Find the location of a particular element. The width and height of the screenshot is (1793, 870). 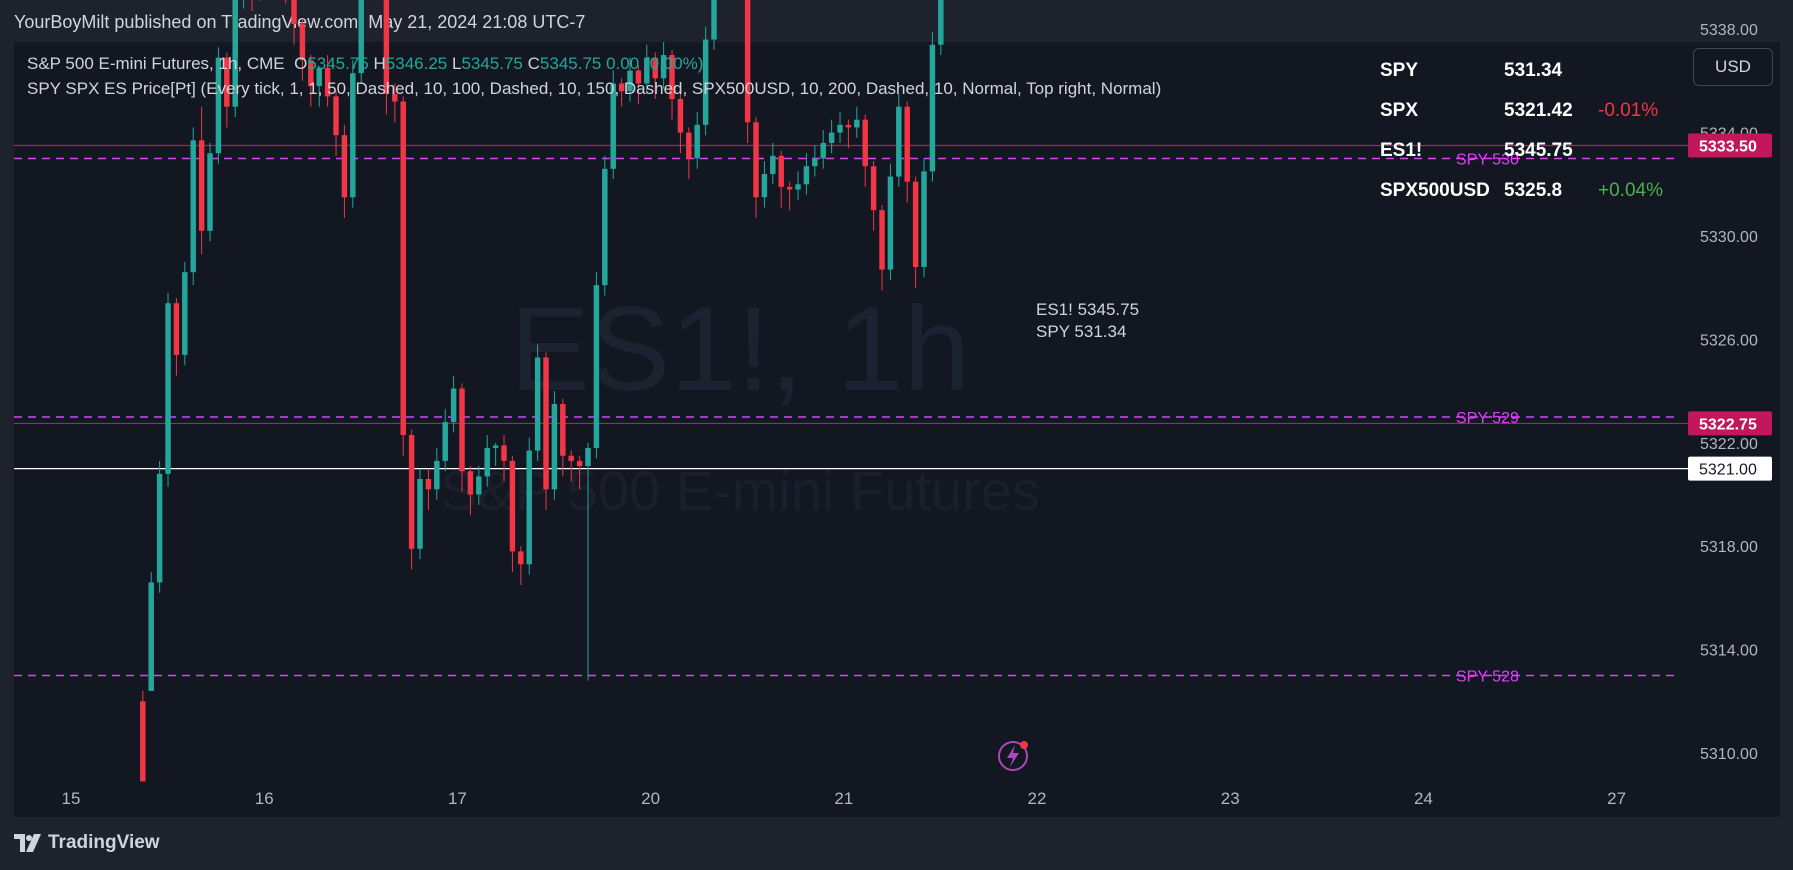

lightning-icon is located at coordinates (1013, 756).